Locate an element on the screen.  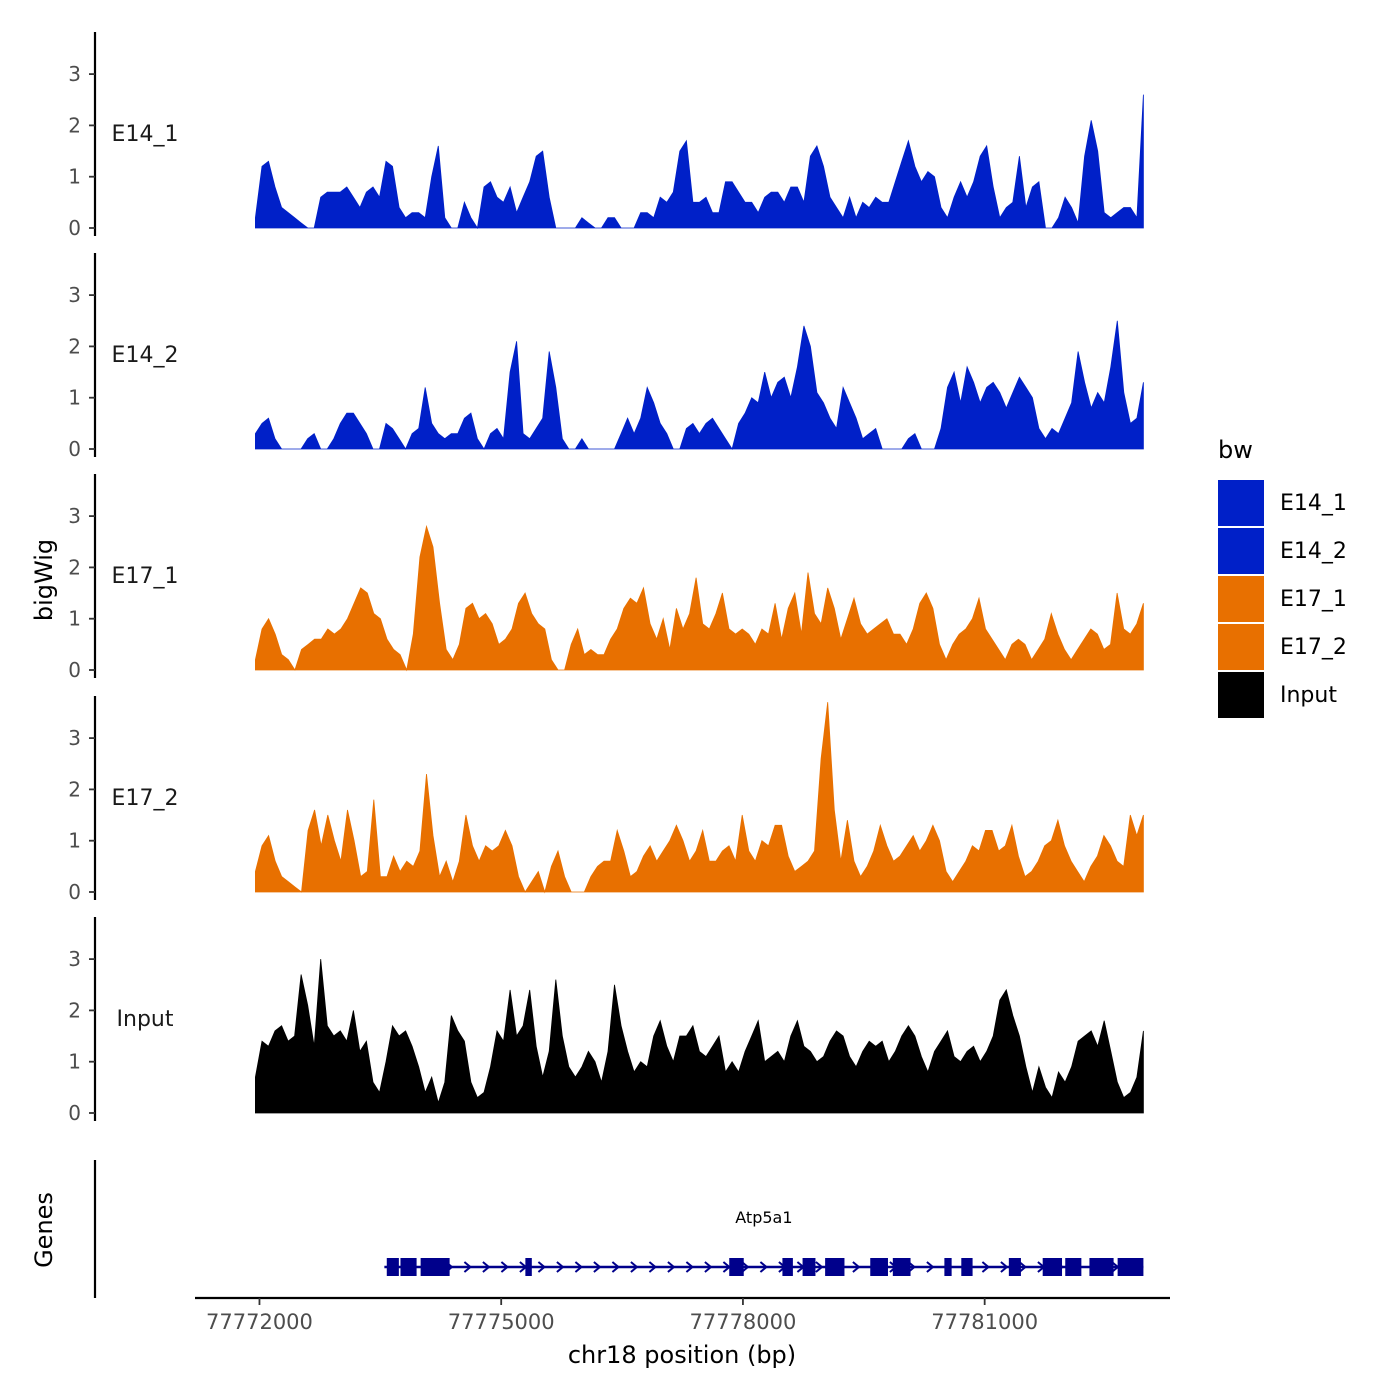
legend: bw E14_1 E14_2 E17_1 E17_2 Input is located at coordinates (1282, 577).